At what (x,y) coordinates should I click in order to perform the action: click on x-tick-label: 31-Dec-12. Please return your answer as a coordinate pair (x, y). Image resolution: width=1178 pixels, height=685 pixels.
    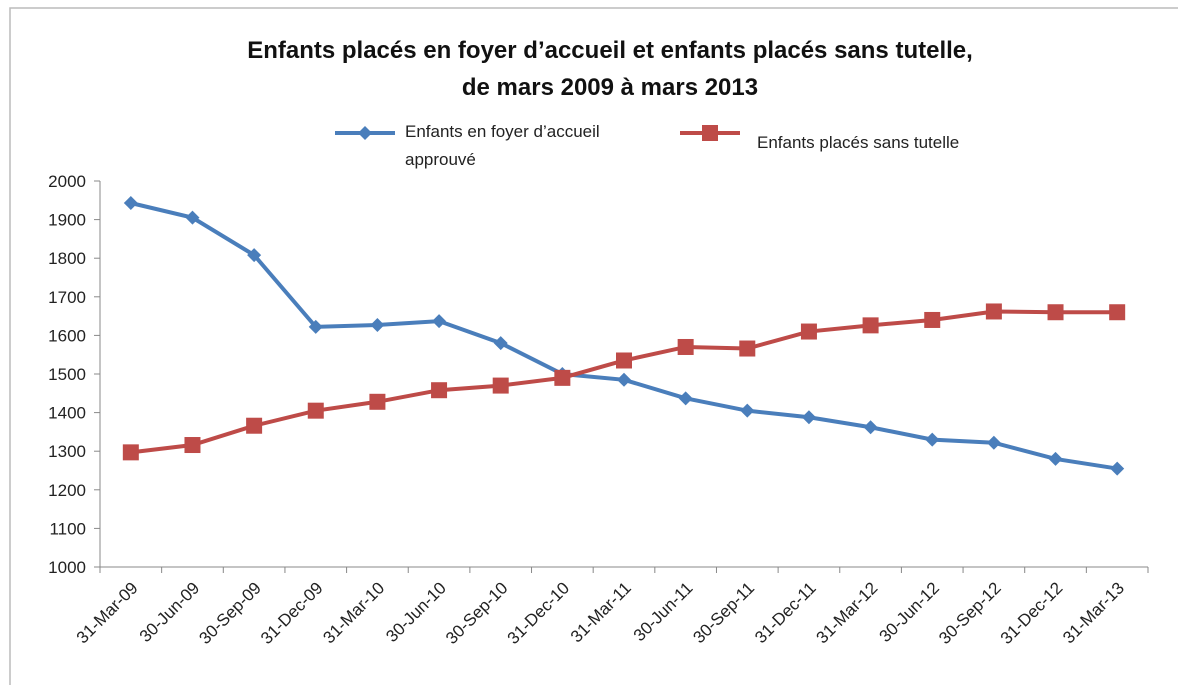
    Looking at the image, I should click on (1032, 613).